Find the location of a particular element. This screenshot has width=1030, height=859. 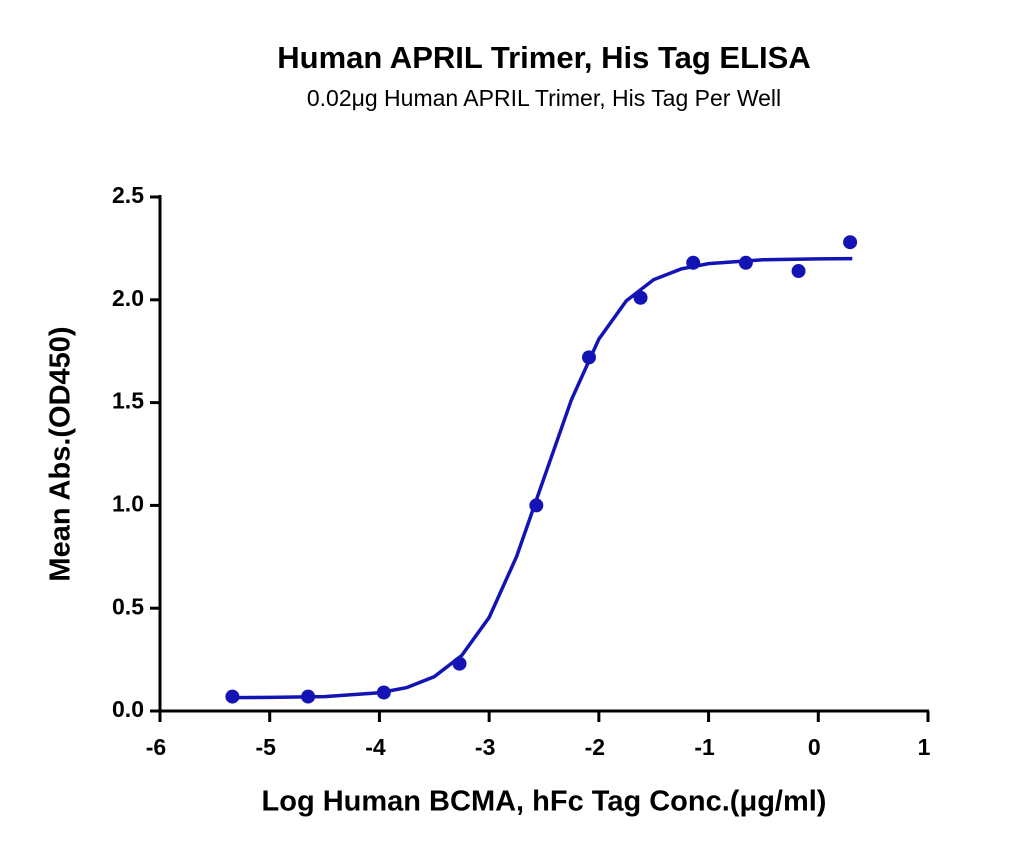

y-axis-title: Mean Abs.(OD450) is located at coordinates (61, 453).